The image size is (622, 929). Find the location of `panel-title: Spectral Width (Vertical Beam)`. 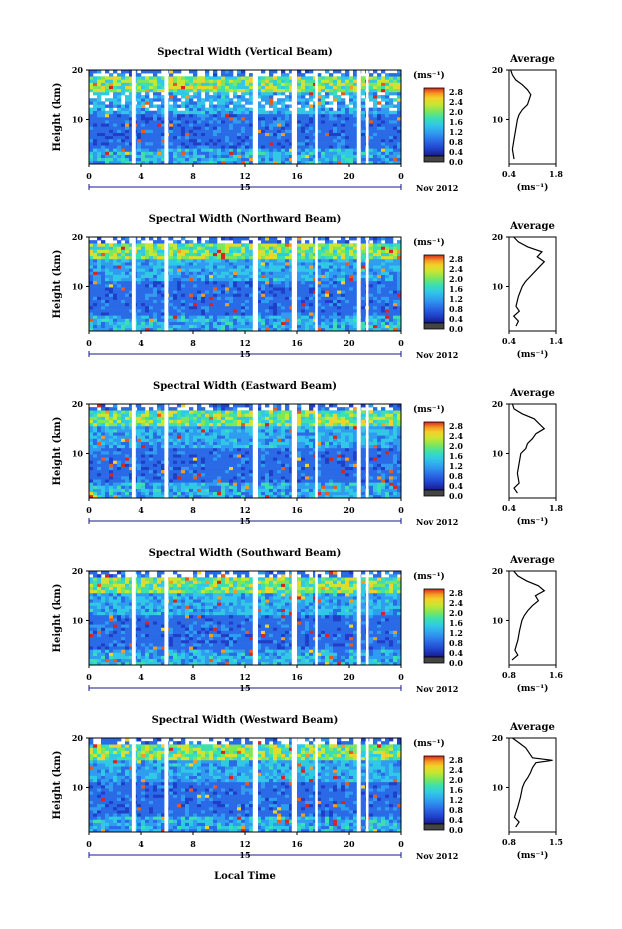

panel-title: Spectral Width (Vertical Beam) is located at coordinates (245, 52).